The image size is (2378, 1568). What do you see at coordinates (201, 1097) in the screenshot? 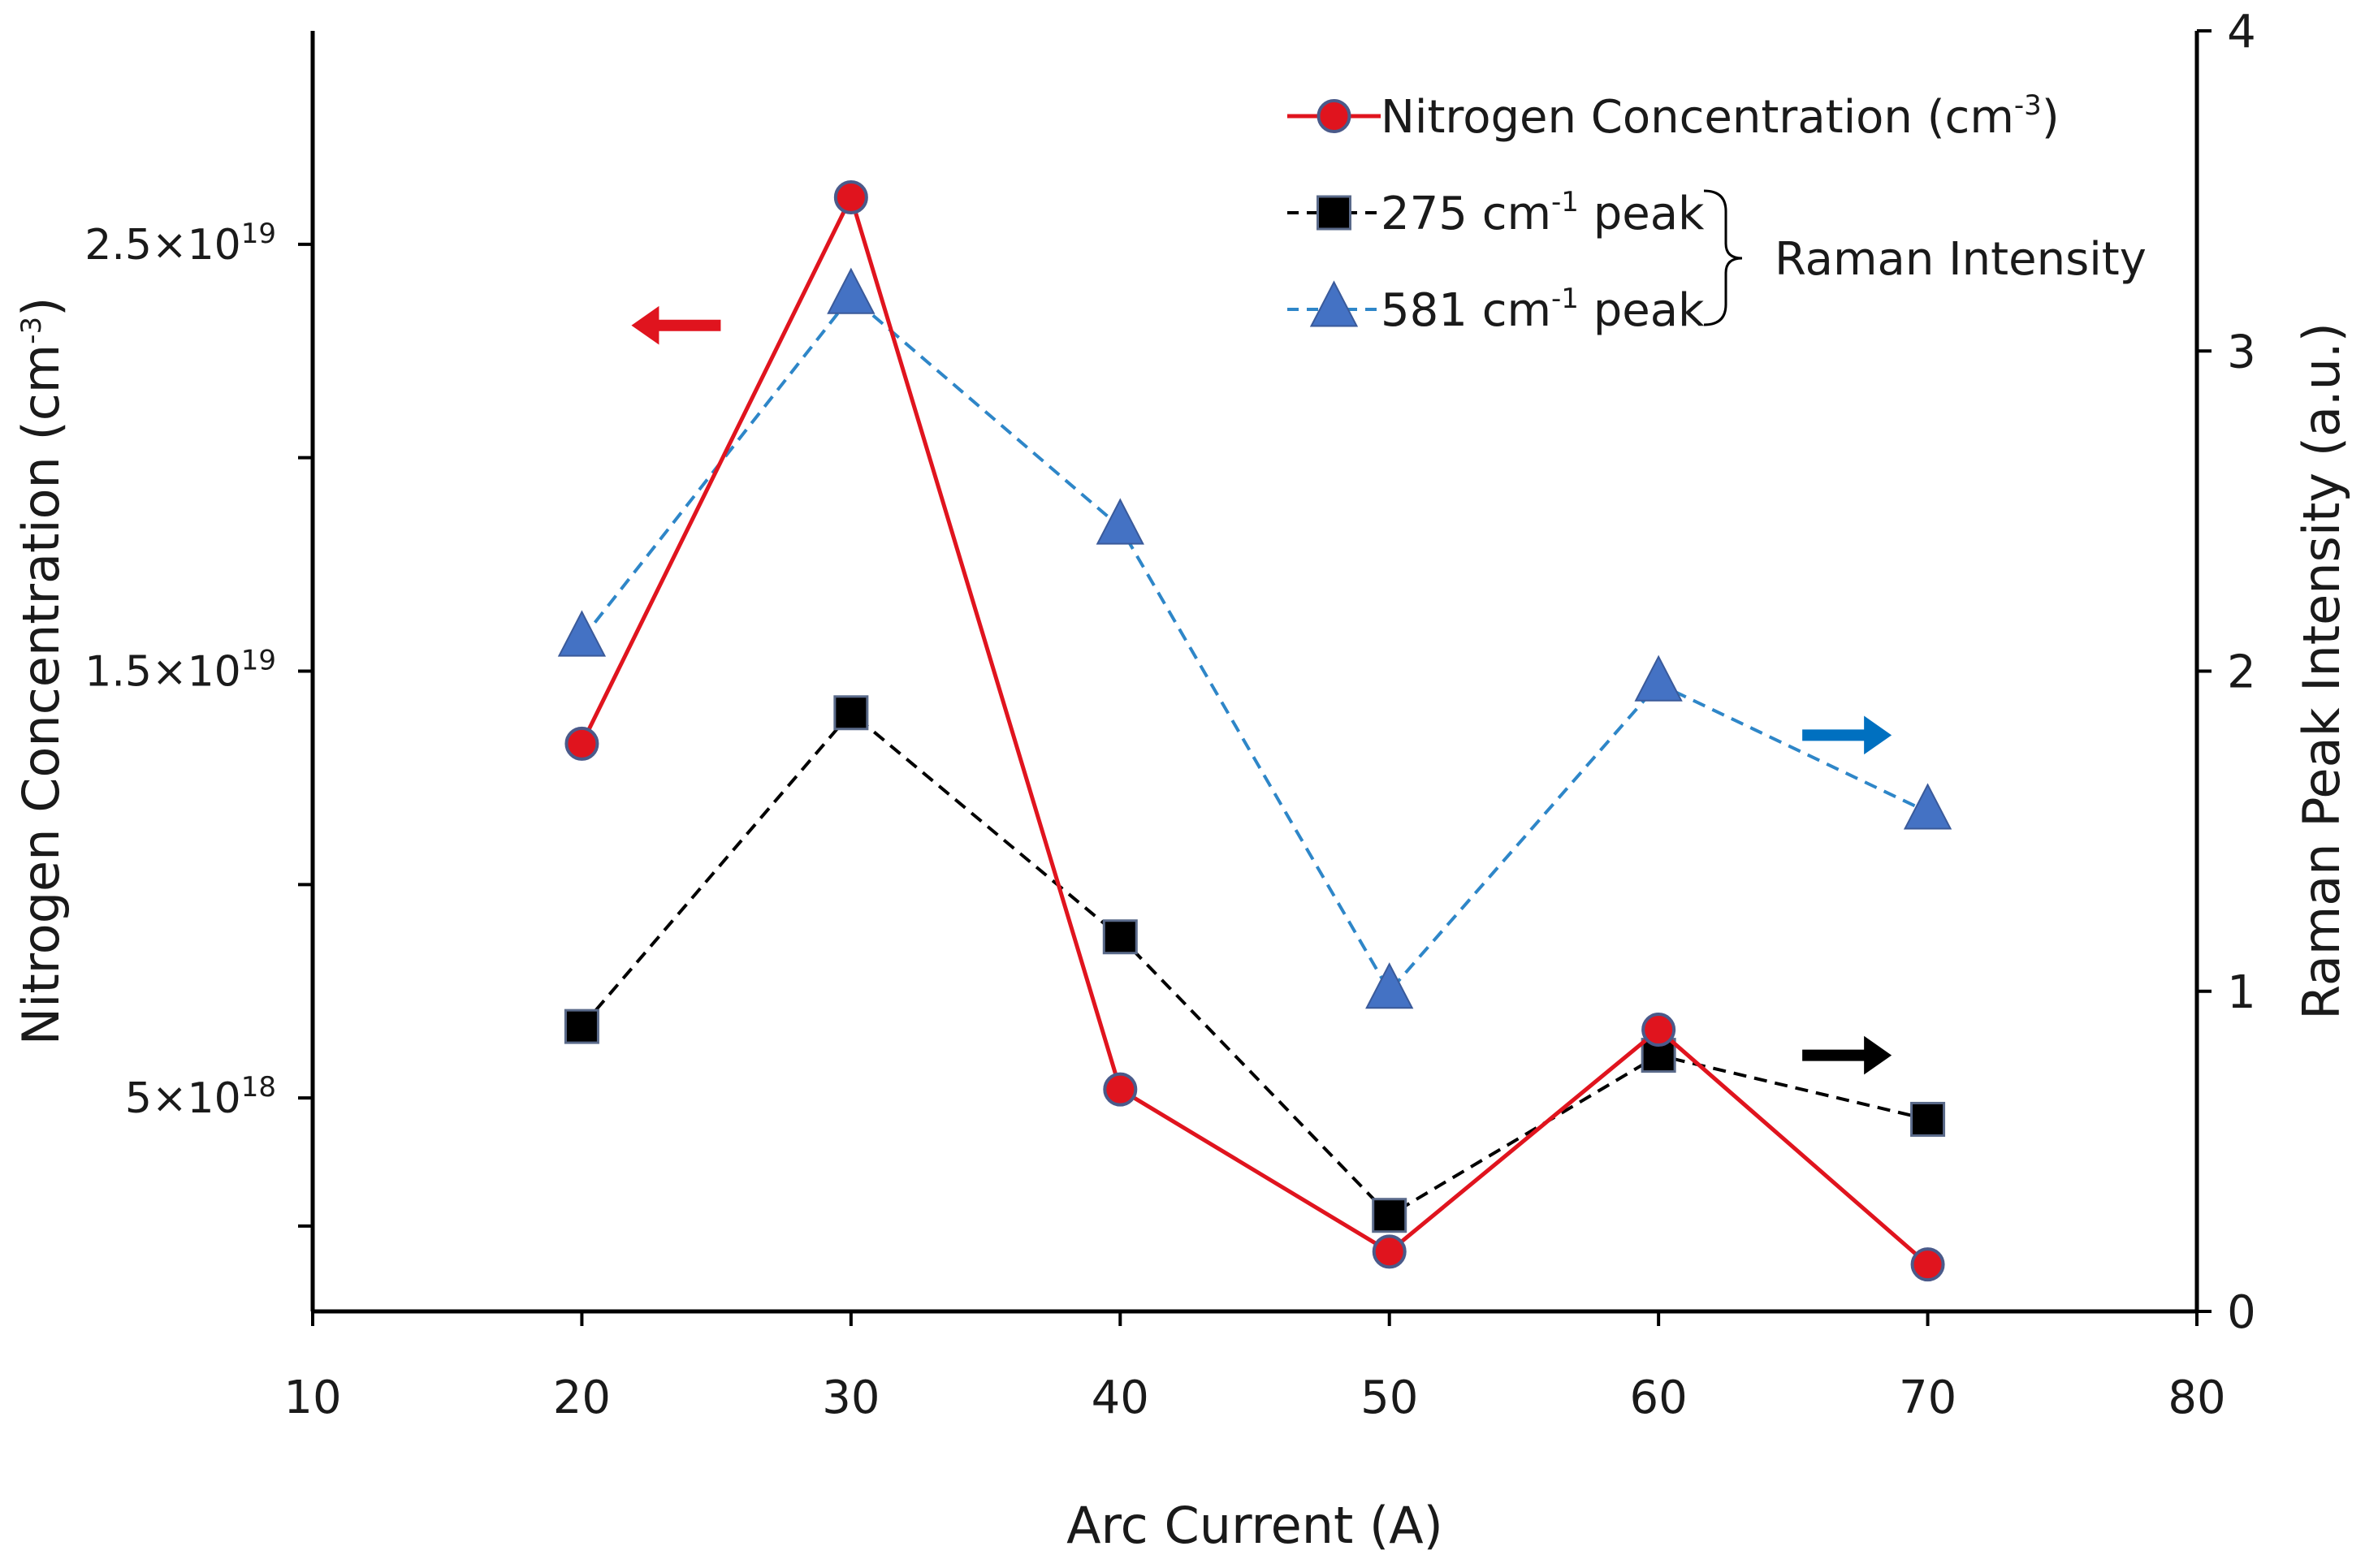
I see `y-left-tick-label: 5×10¹⁸` at bounding box center [201, 1097].